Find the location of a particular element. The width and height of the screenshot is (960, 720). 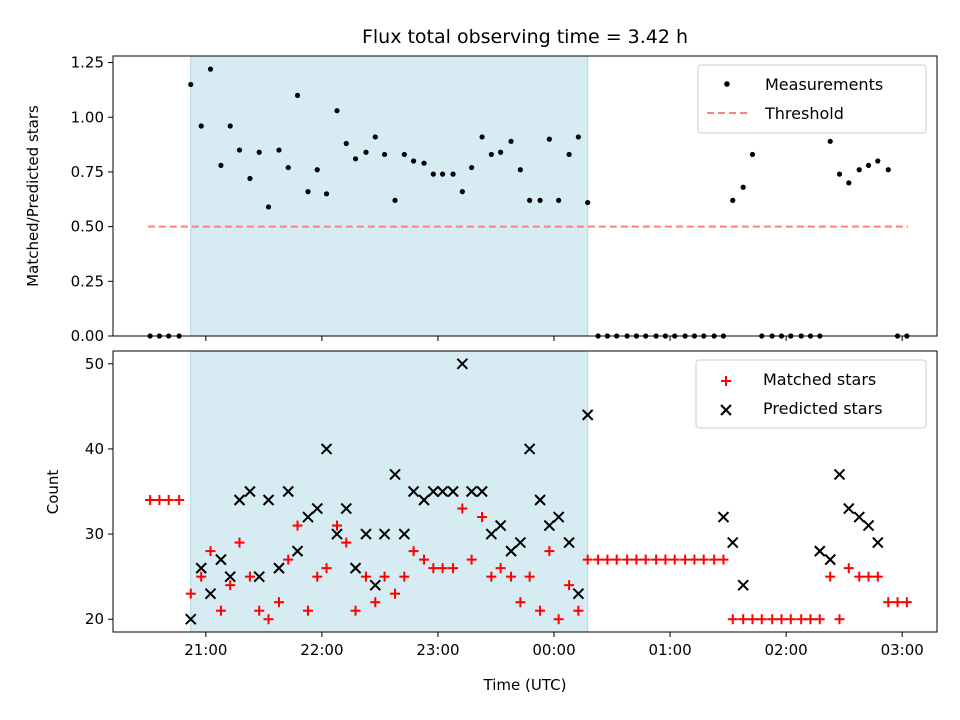

bottom-x-axis: 21:00 22:00 23:00 00:00 01:00 02:00 03:00 is located at coordinates (554, 645).